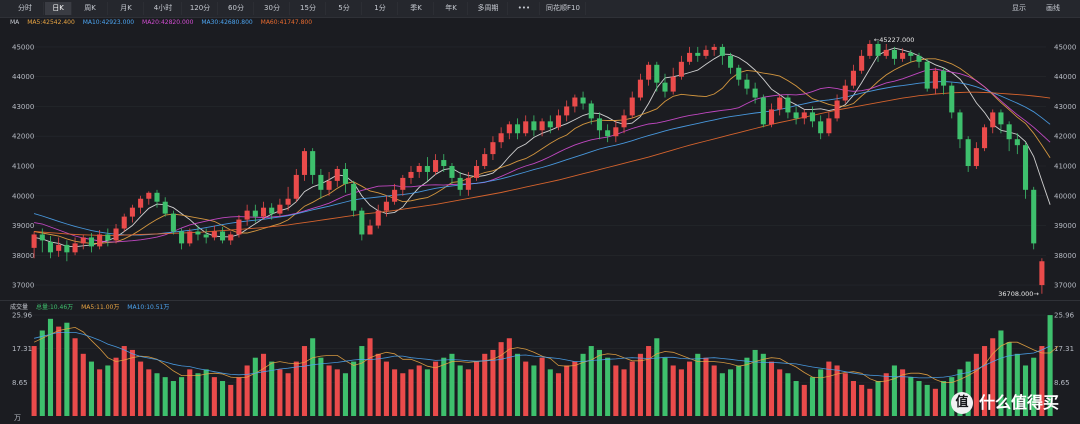  What do you see at coordinates (1065, 226) in the screenshot?
I see `price-tick-label-right: 39000` at bounding box center [1065, 226].